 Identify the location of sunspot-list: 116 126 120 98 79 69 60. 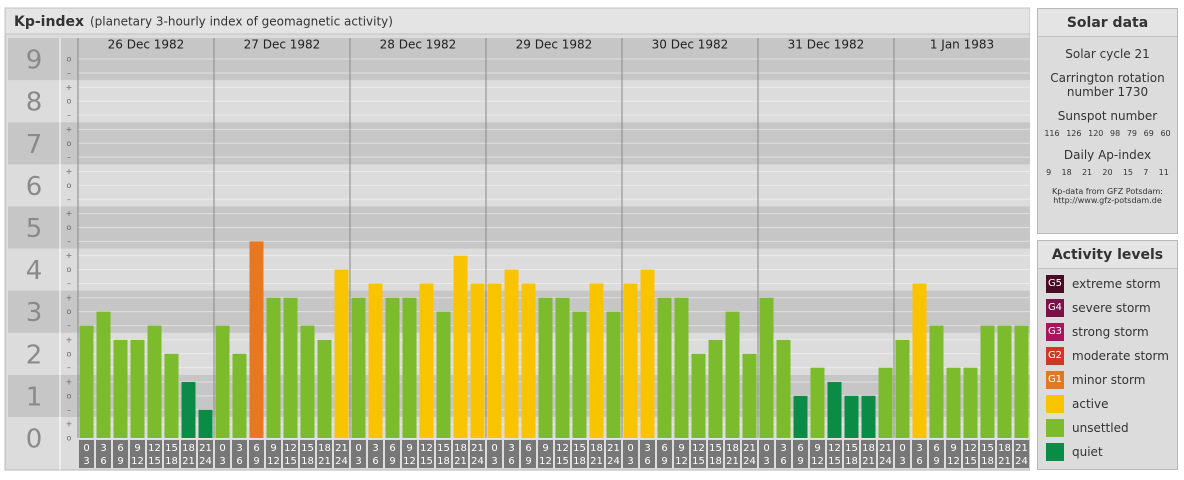
(1107, 133).